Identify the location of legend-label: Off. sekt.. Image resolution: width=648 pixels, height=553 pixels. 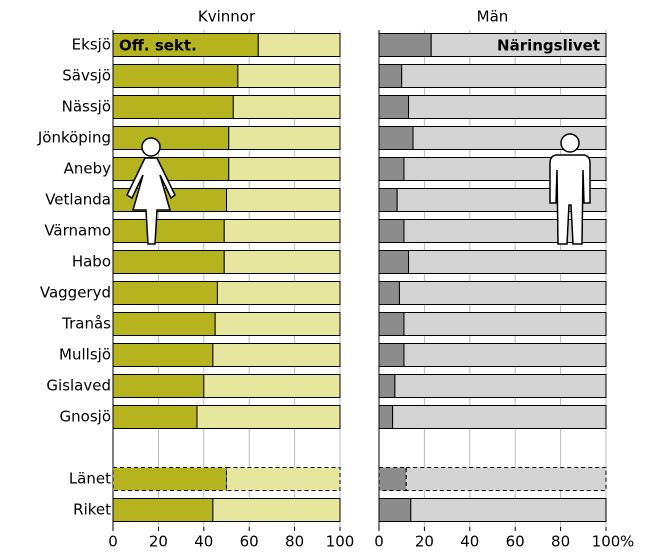
(158, 46).